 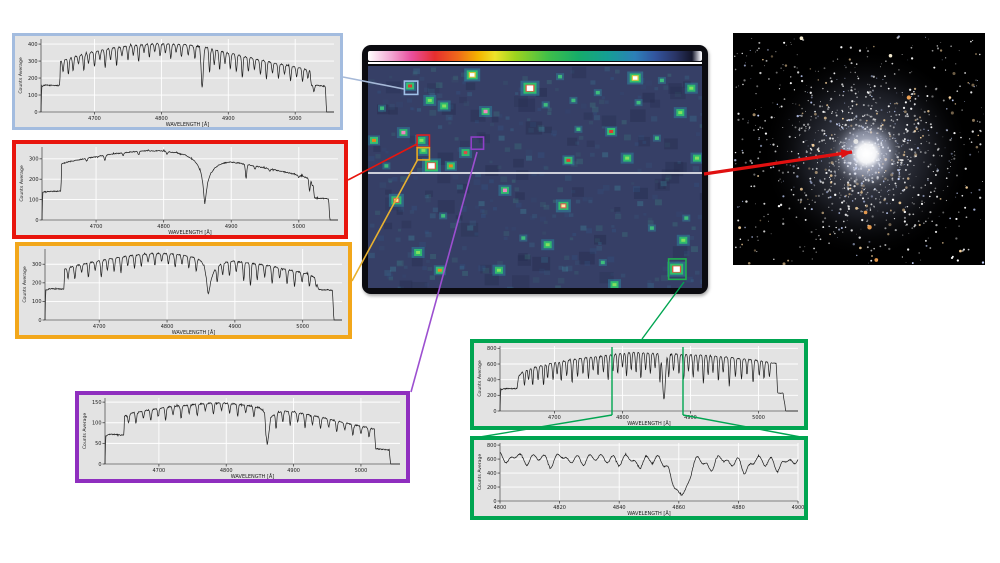 What do you see at coordinates (477, 143) in the screenshot?
I see `marker-box-purple` at bounding box center [477, 143].